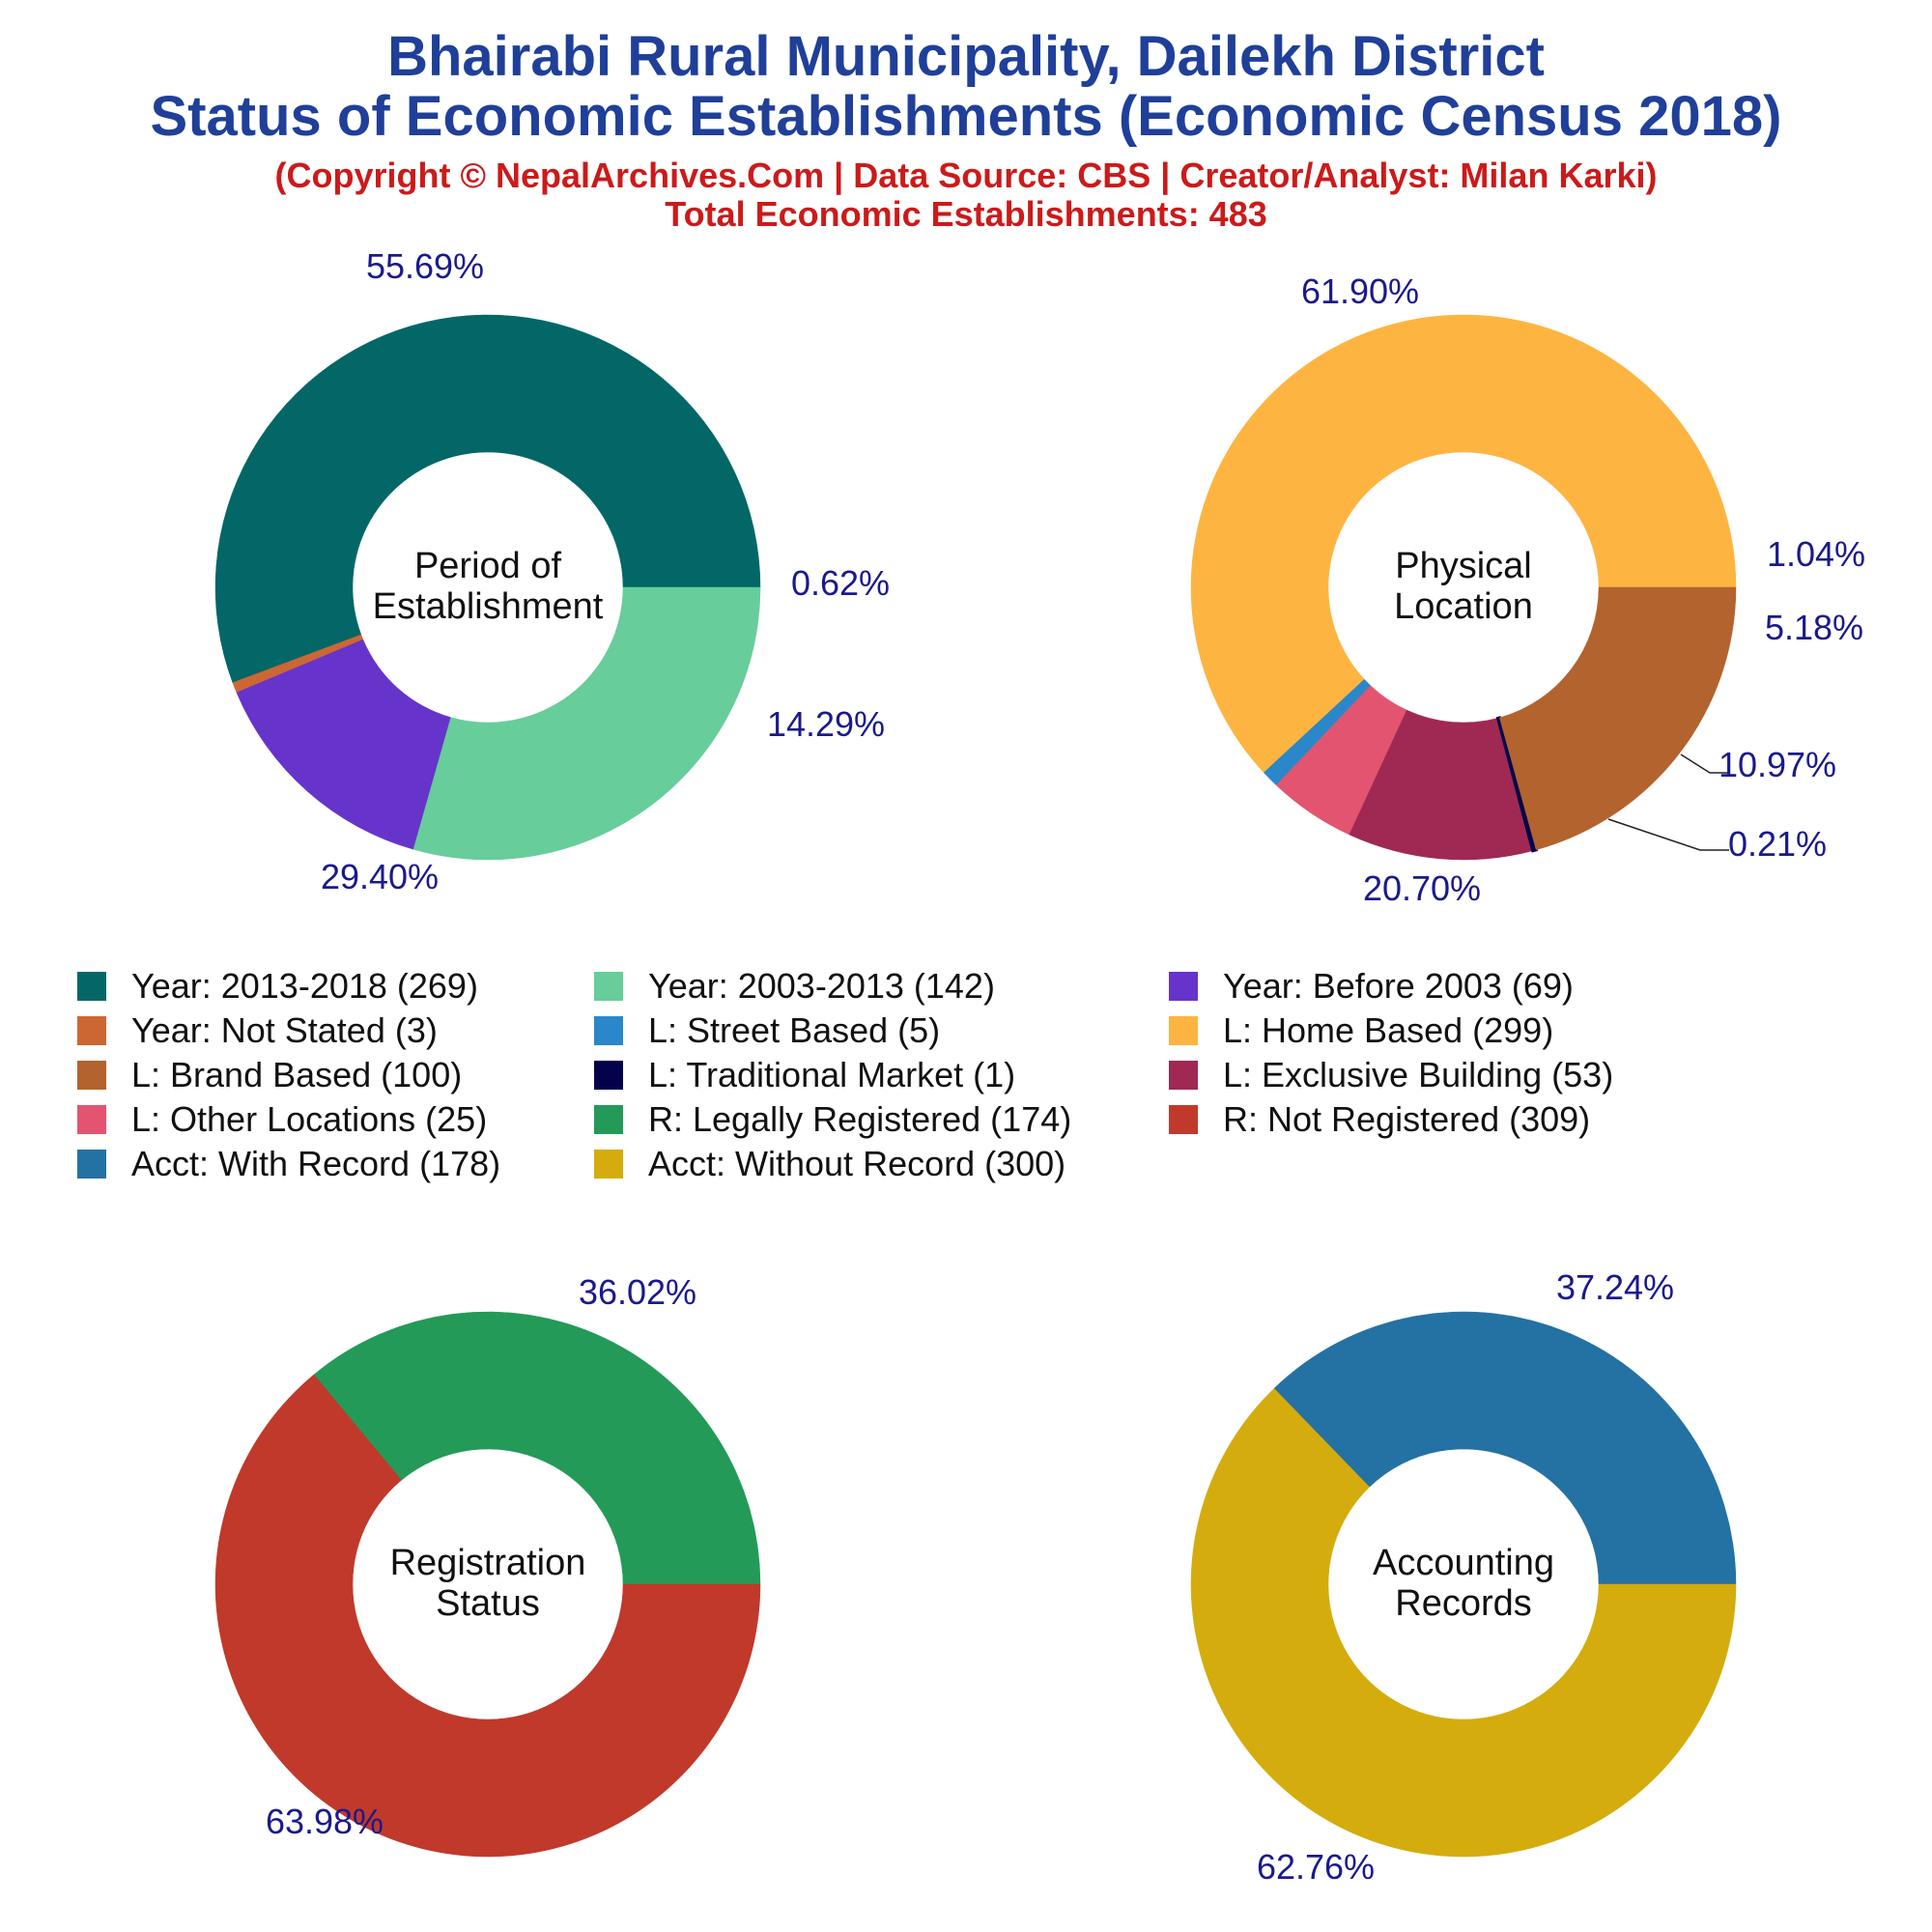 This screenshot has height=1932, width=1932. Describe the element at coordinates (1360, 291) in the screenshot. I see `slice-percent-label: 61.90%` at that location.